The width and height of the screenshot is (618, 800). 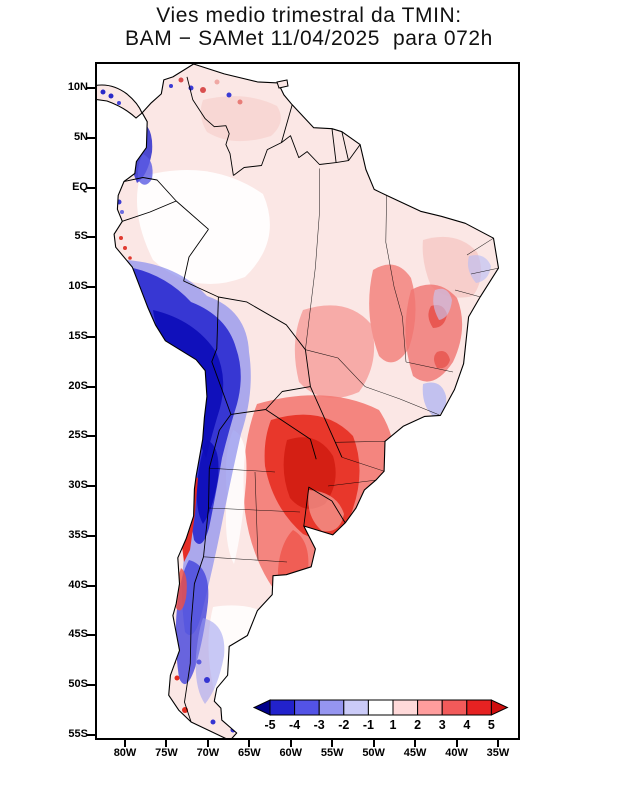 I want to click on colorbar: -5 -4 -3 -2 -1 1 2 3 4 5, so click(x=380, y=715).